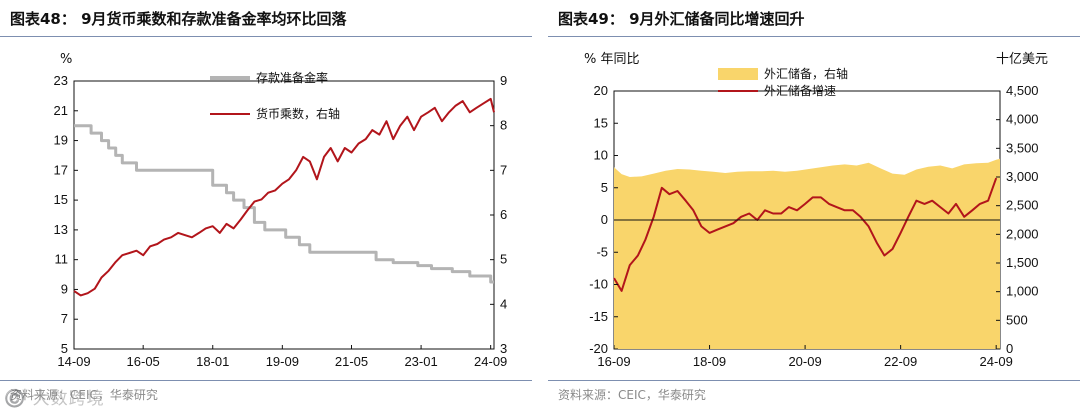  Describe the element at coordinates (900, 361) in the screenshot. I see `xtick-label: 22-09` at that location.